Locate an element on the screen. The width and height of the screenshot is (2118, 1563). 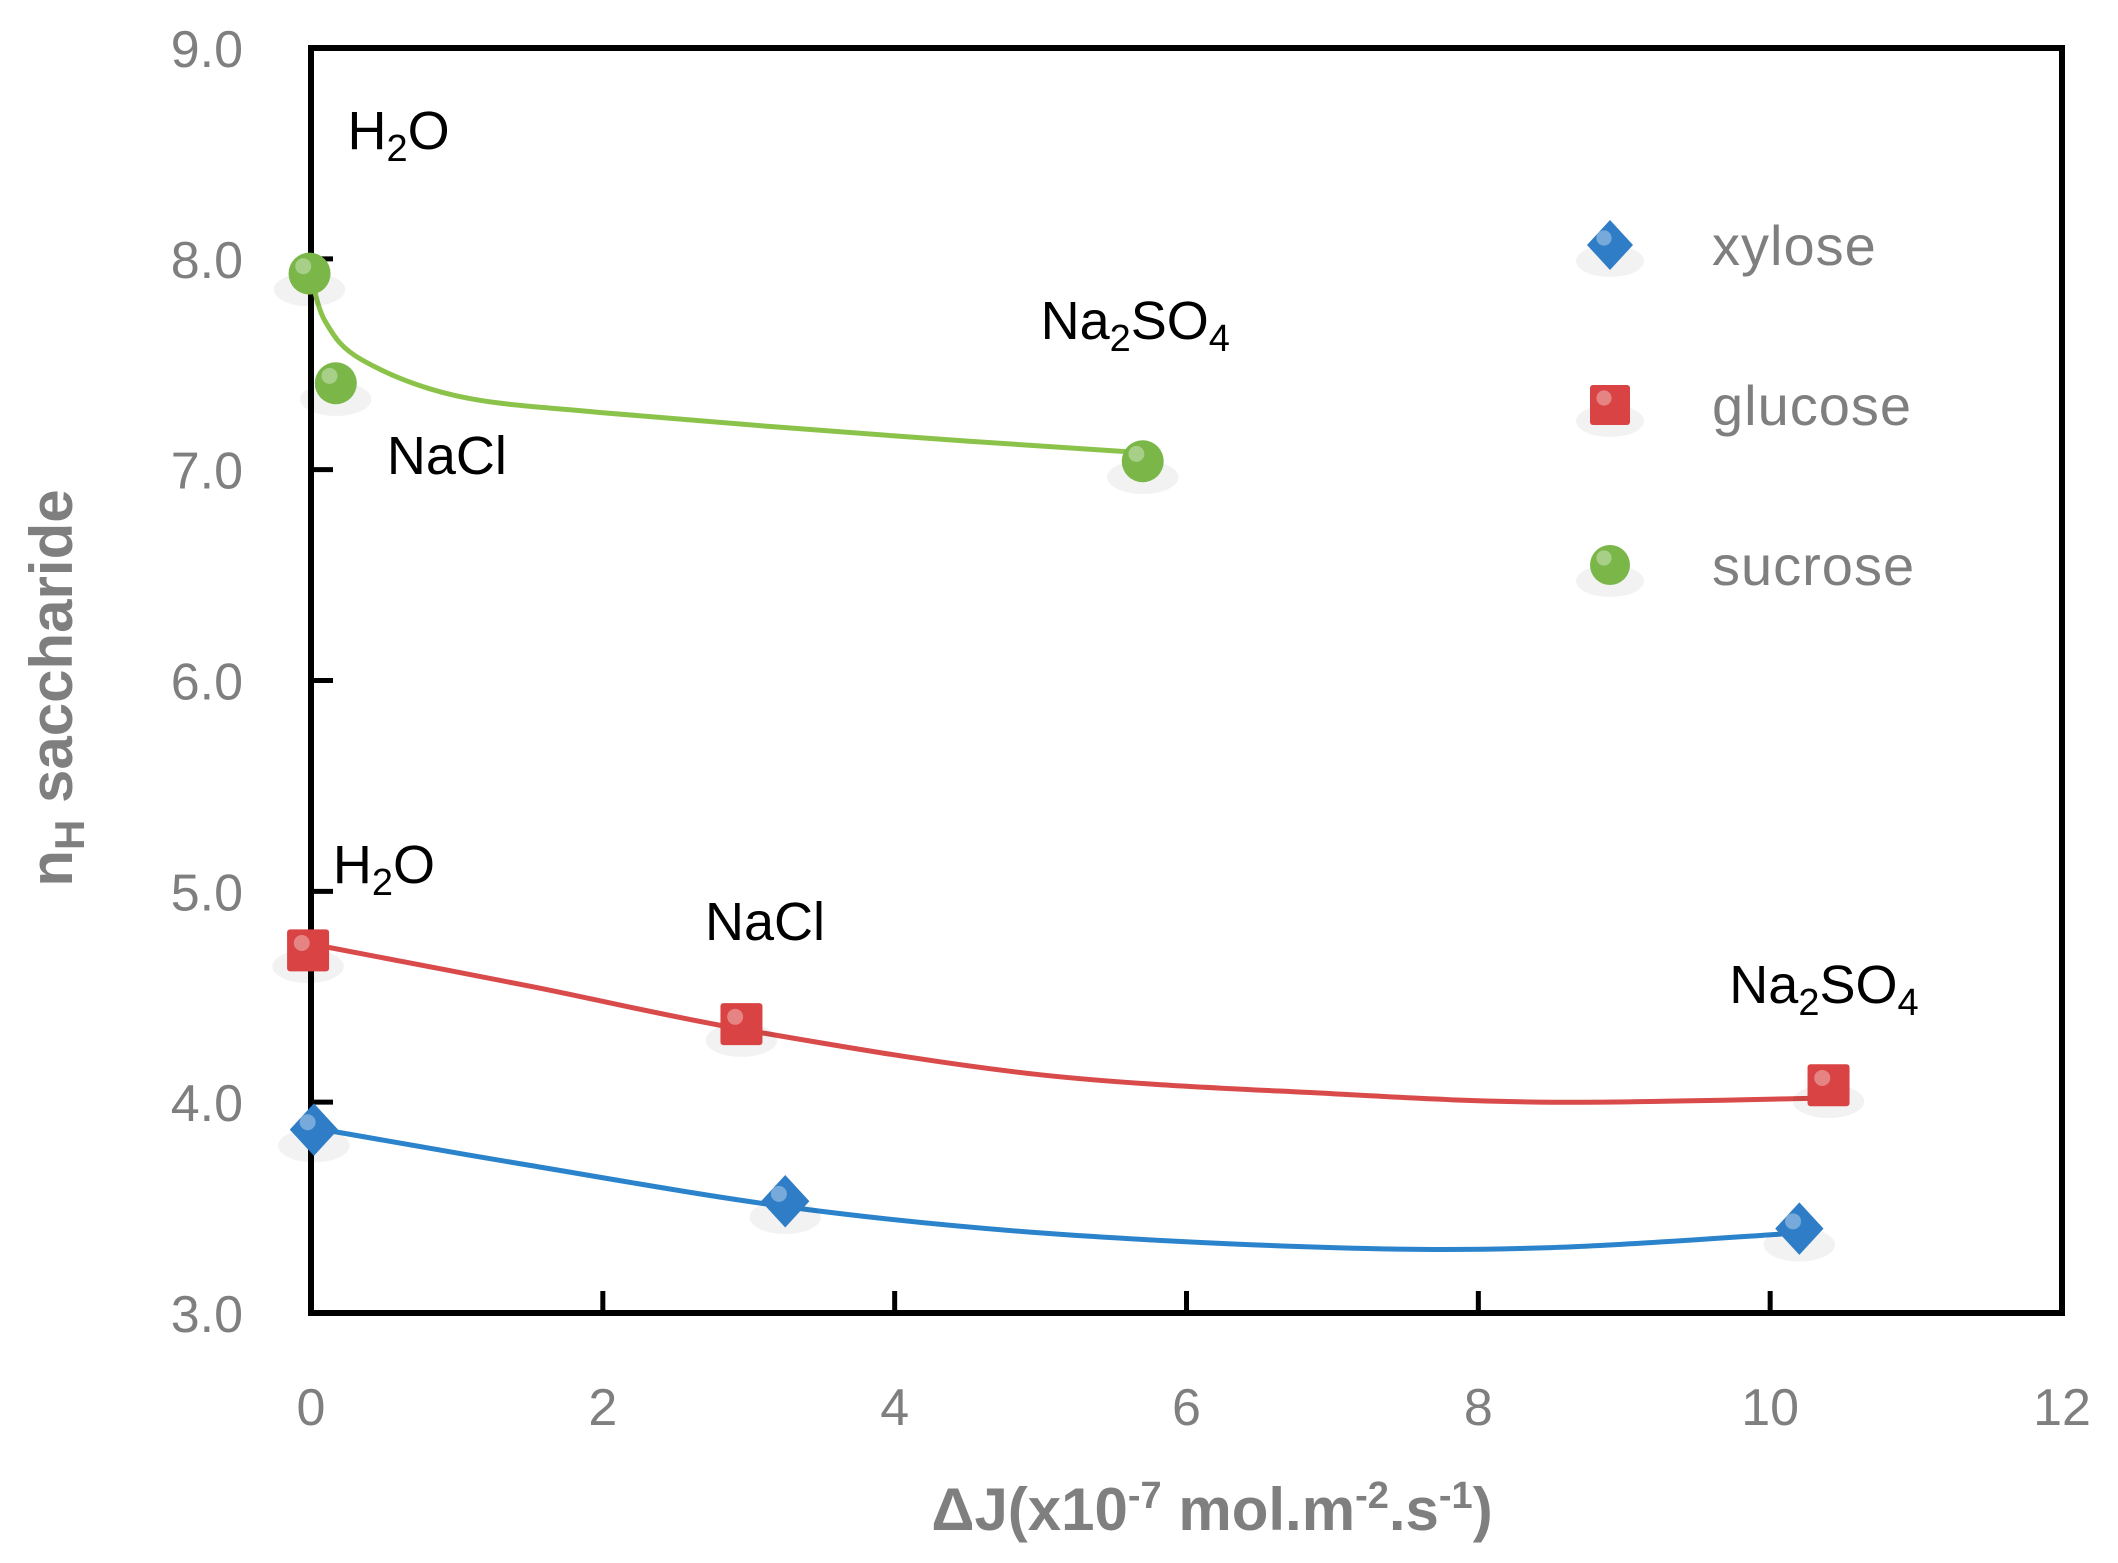
x-tick-label: 12 is located at coordinates (2062, 1408).